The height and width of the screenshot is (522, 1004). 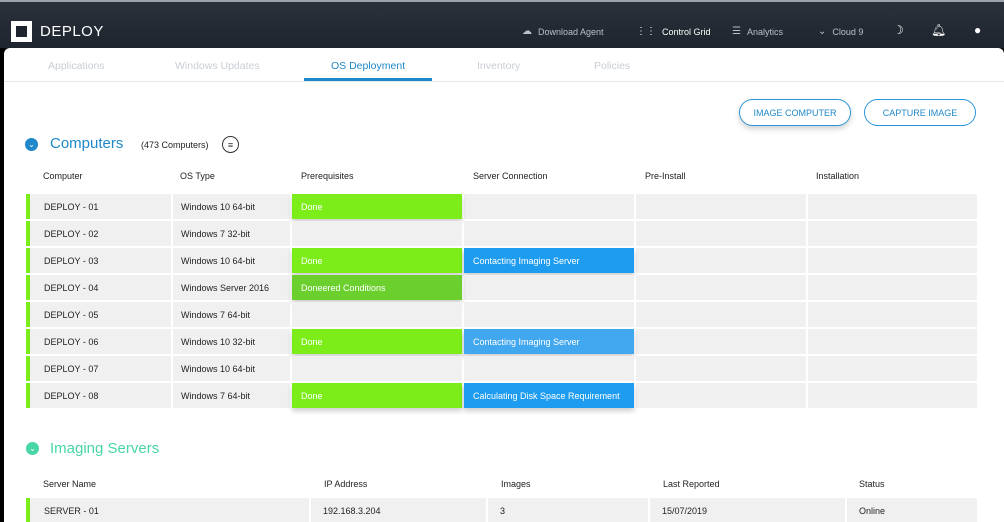 I want to click on cloud-selector: ⌄ Cloud 9, so click(x=841, y=31).